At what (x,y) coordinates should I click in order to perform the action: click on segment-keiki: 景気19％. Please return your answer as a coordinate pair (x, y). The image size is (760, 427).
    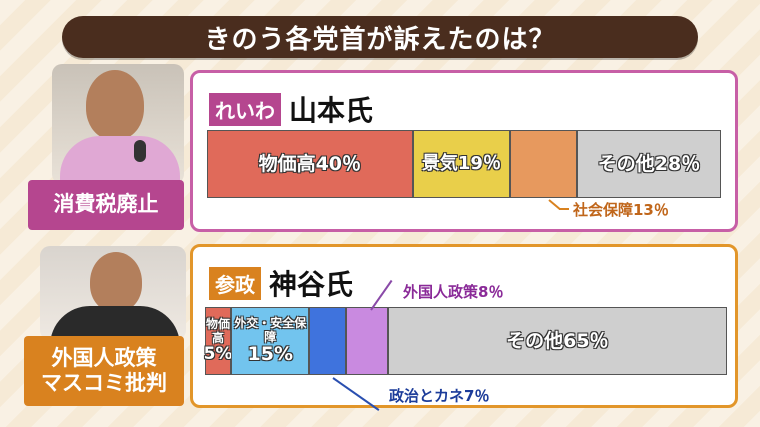
    Looking at the image, I should click on (461, 164).